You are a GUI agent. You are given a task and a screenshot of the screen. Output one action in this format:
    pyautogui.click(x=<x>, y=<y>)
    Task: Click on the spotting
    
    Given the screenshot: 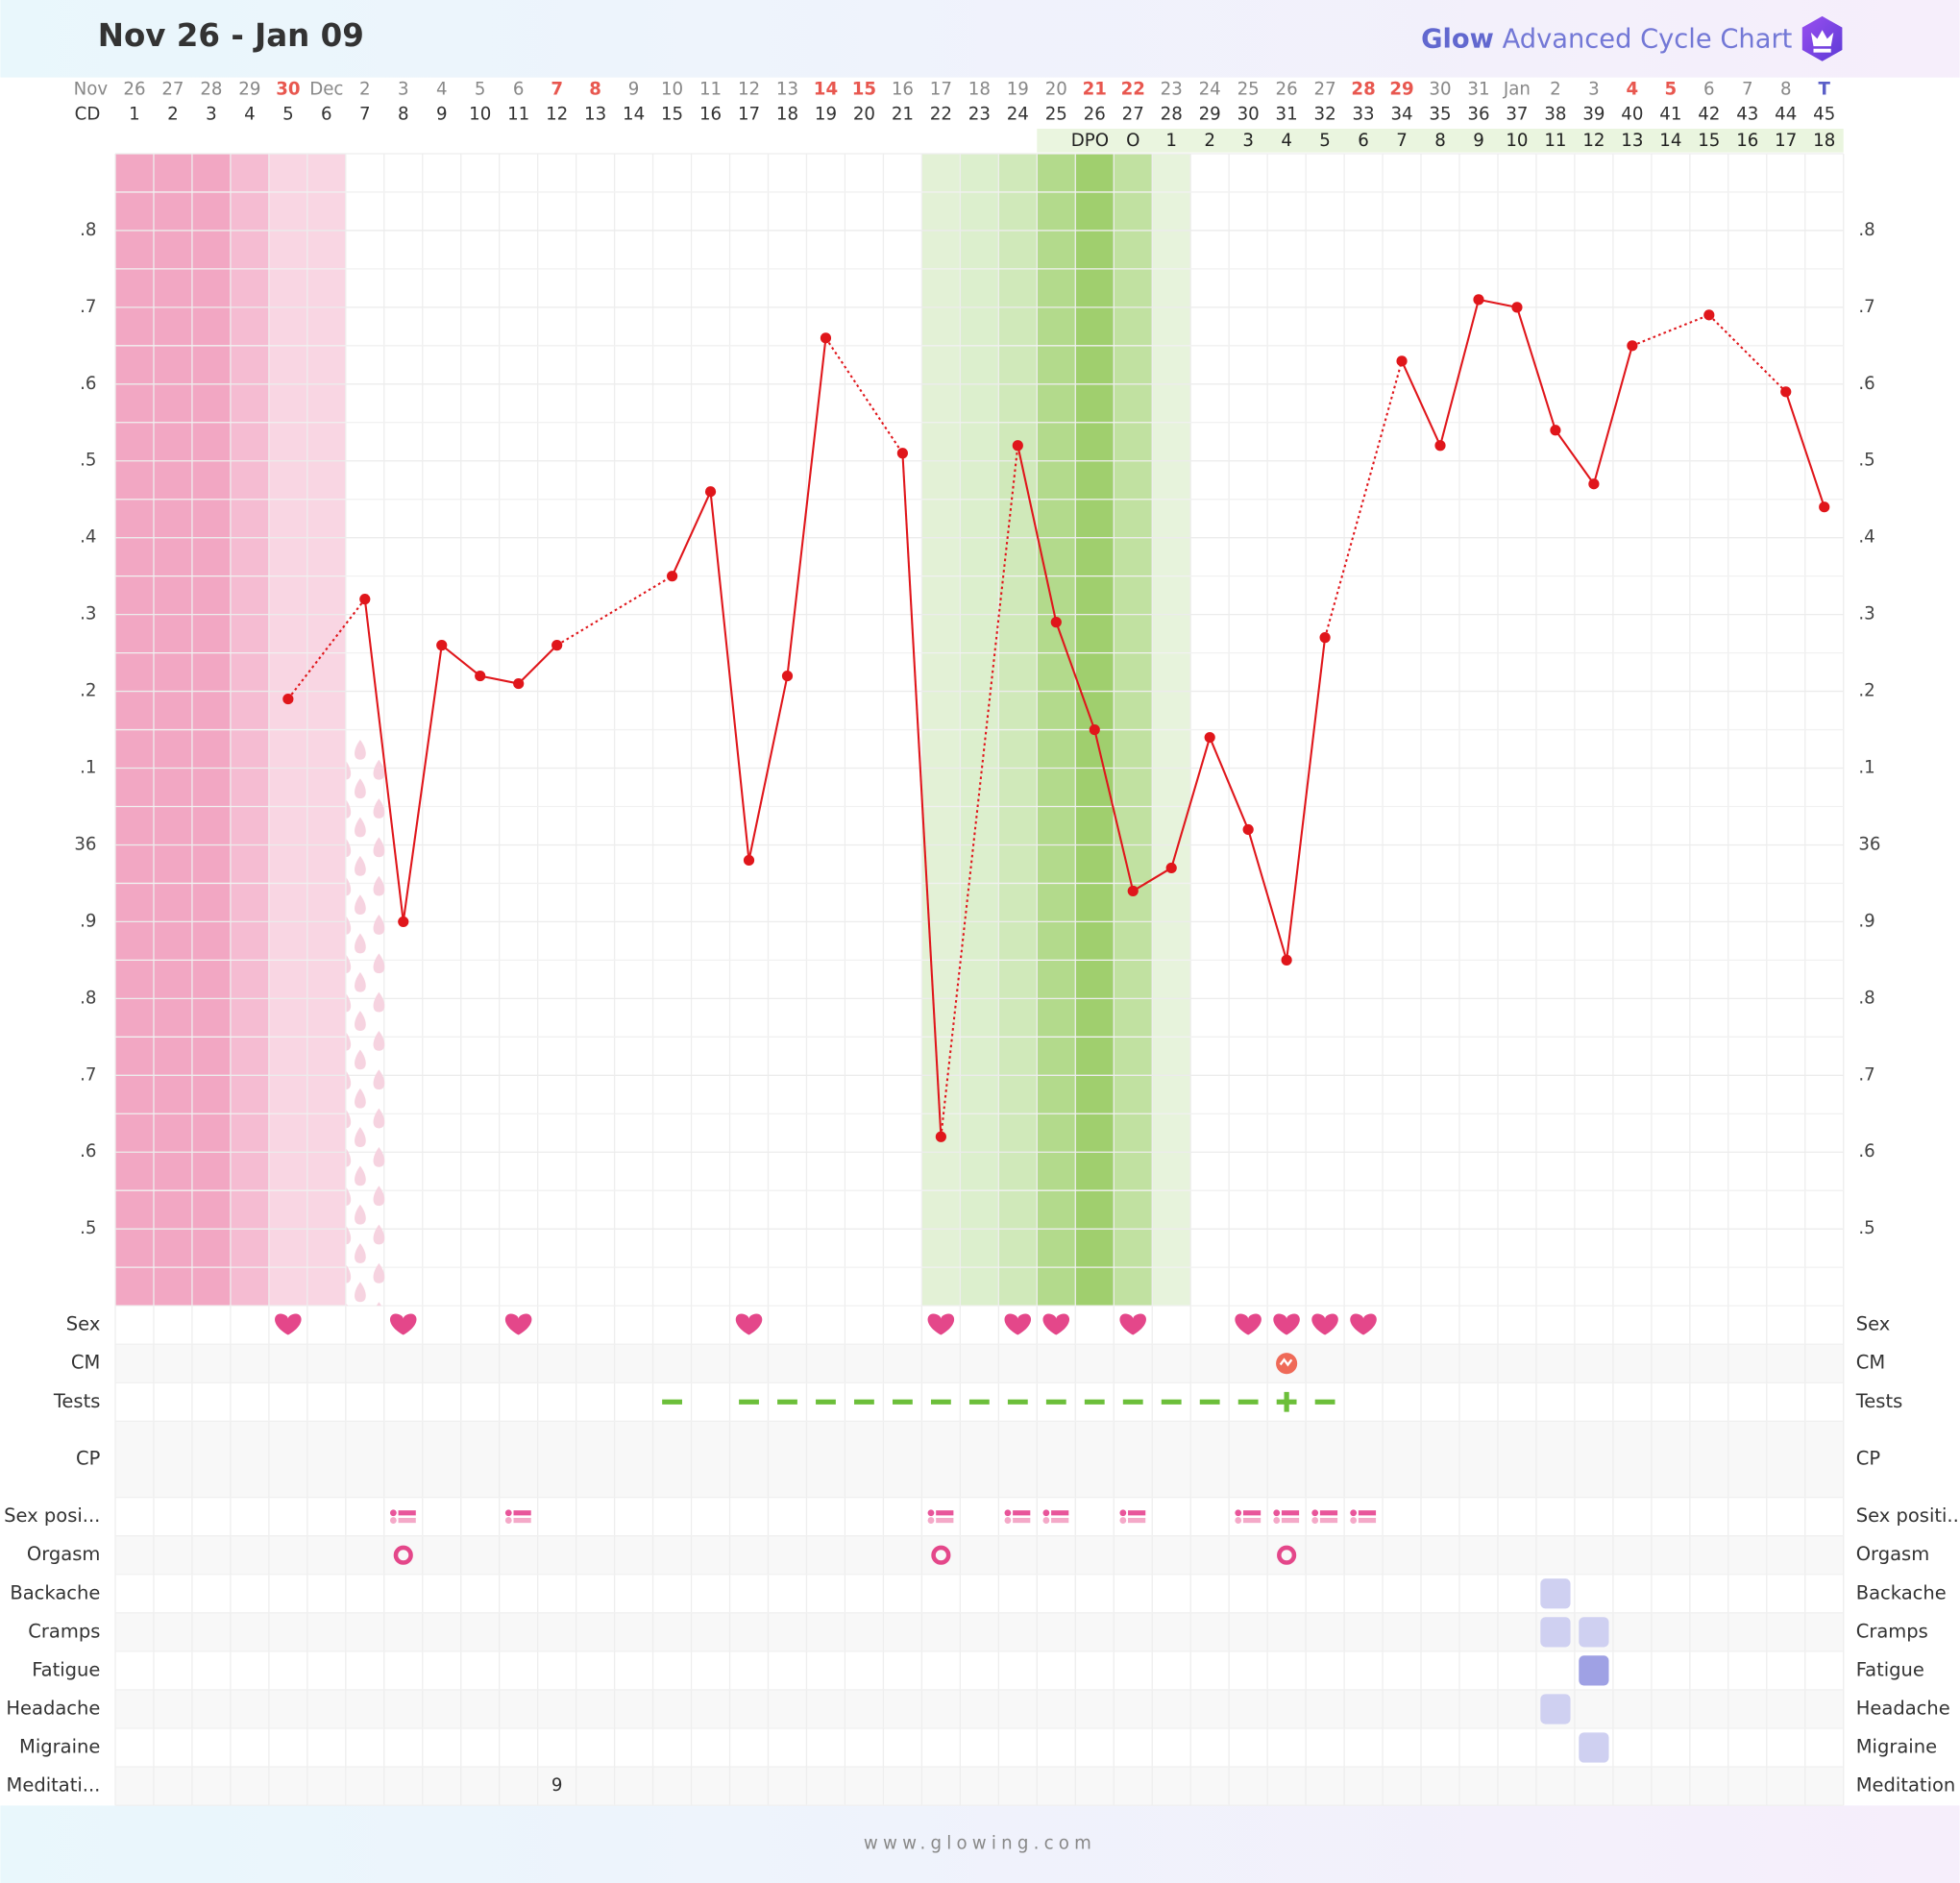 What is the action you would take?
    pyautogui.click(x=366, y=1023)
    